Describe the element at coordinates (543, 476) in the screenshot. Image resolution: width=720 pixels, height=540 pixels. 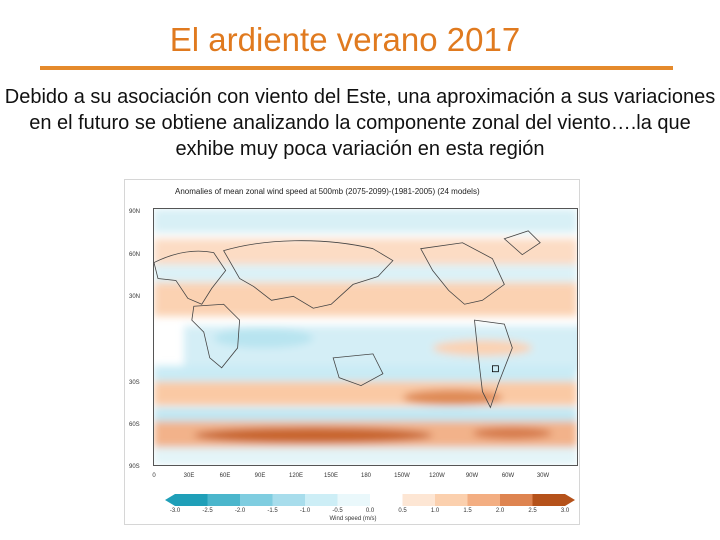
I see `lon-label: 30W` at that location.